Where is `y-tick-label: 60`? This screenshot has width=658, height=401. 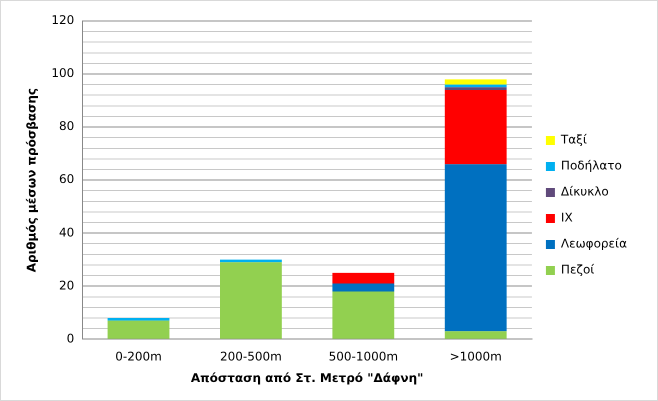 y-tick-label: 60 is located at coordinates (66, 179).